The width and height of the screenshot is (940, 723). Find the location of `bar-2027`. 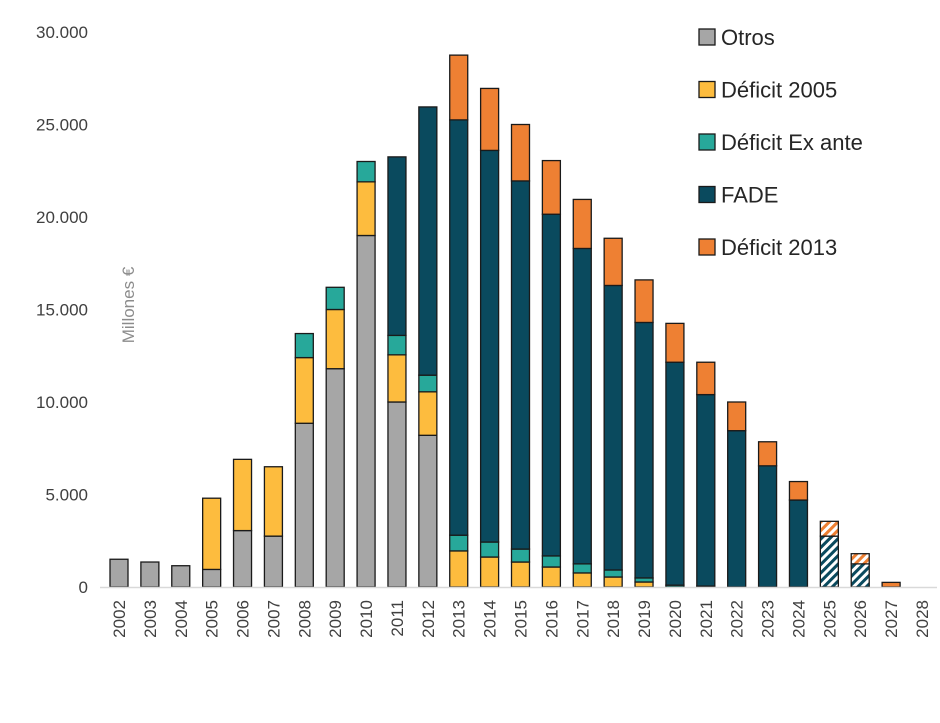

bar-2027 is located at coordinates (891, 584).